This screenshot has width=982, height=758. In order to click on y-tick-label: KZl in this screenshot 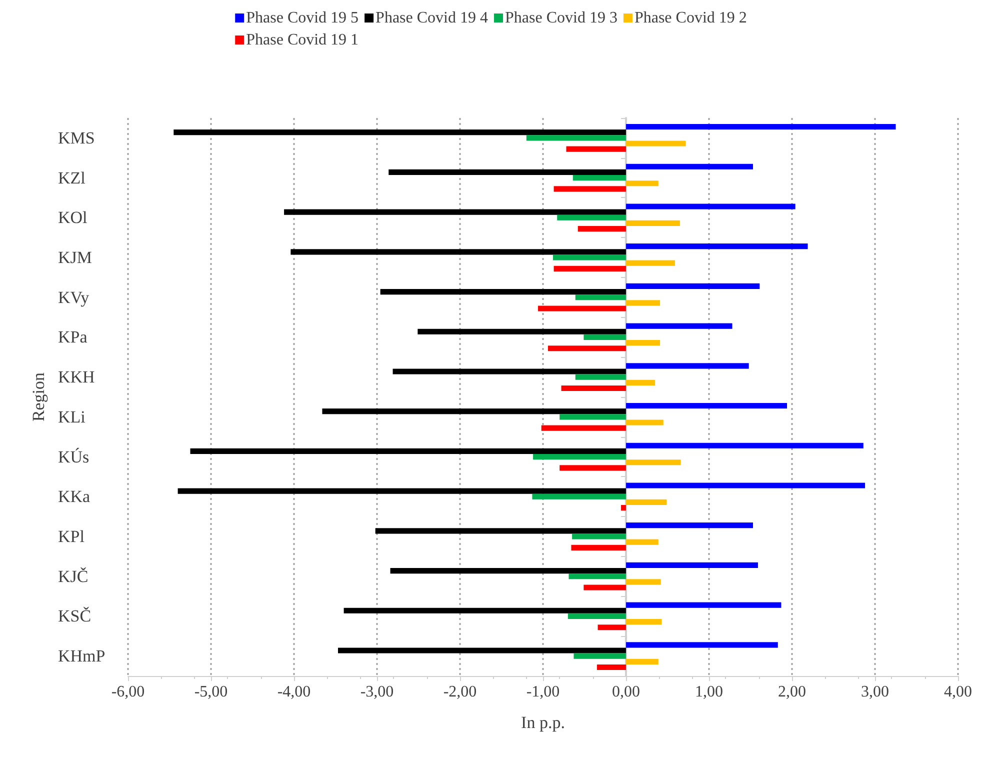, I will do `click(72, 178)`.